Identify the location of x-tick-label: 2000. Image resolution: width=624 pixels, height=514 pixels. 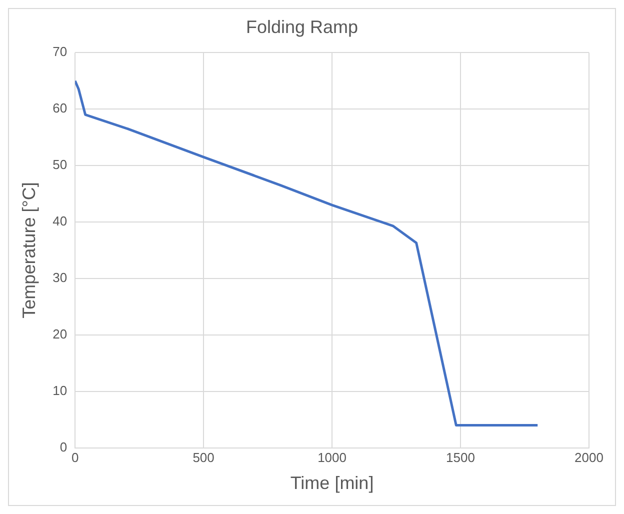
(589, 458).